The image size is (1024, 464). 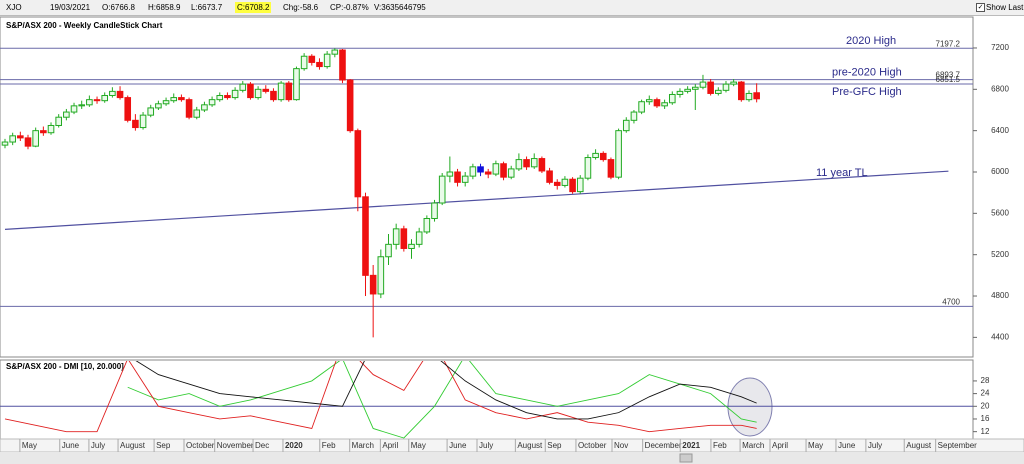 I want to click on x-tick-label: March, so click(x=363, y=445).